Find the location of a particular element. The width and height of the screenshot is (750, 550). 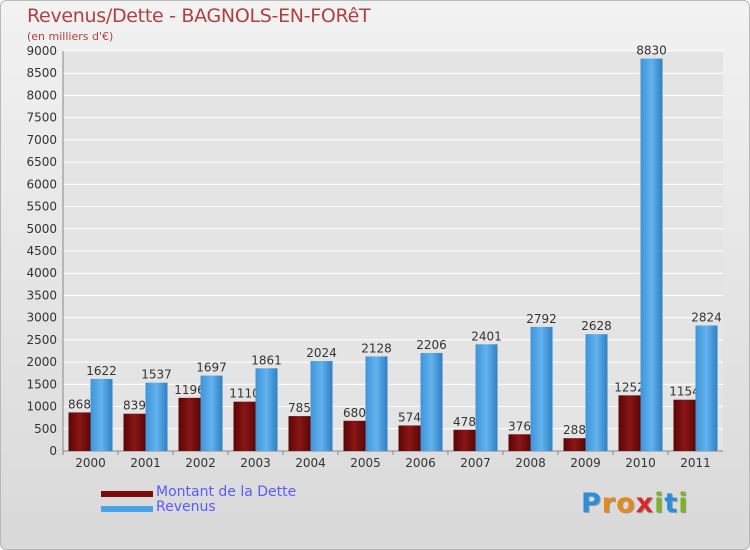

y-tick-label: 5000 is located at coordinates (41, 229).